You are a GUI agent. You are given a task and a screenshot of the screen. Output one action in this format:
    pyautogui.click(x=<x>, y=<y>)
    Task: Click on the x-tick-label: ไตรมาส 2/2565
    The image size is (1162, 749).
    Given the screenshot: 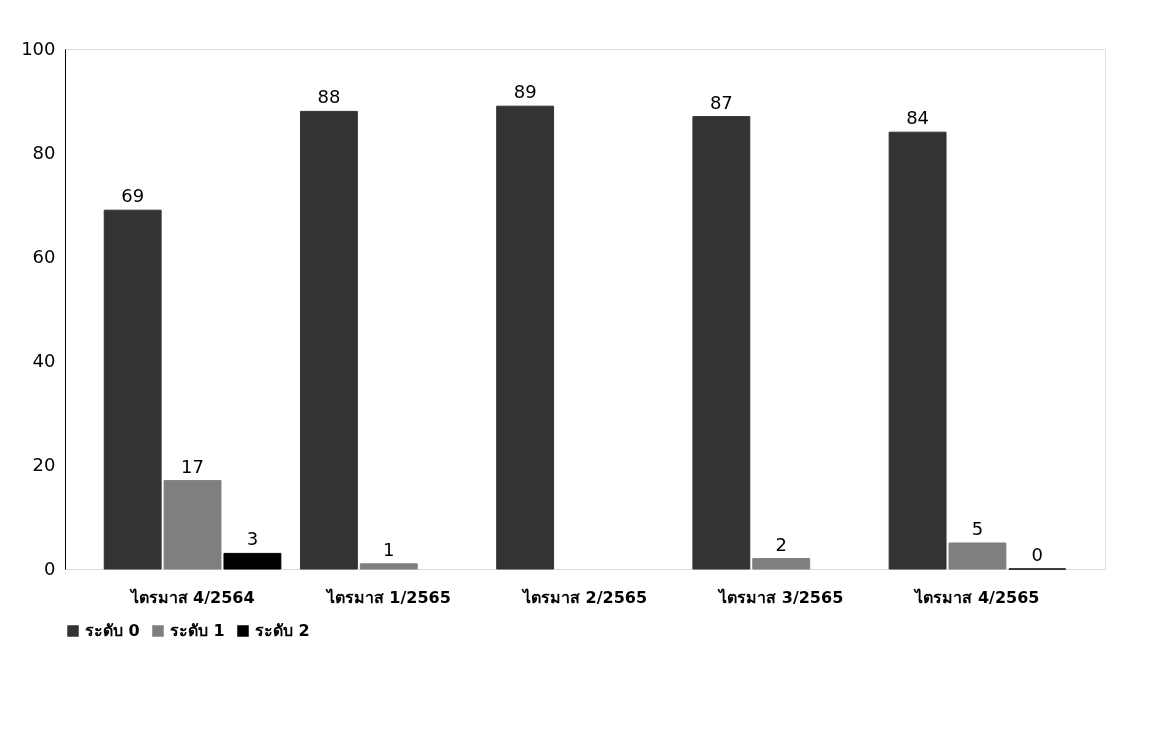 What is the action you would take?
    pyautogui.click(x=584, y=597)
    